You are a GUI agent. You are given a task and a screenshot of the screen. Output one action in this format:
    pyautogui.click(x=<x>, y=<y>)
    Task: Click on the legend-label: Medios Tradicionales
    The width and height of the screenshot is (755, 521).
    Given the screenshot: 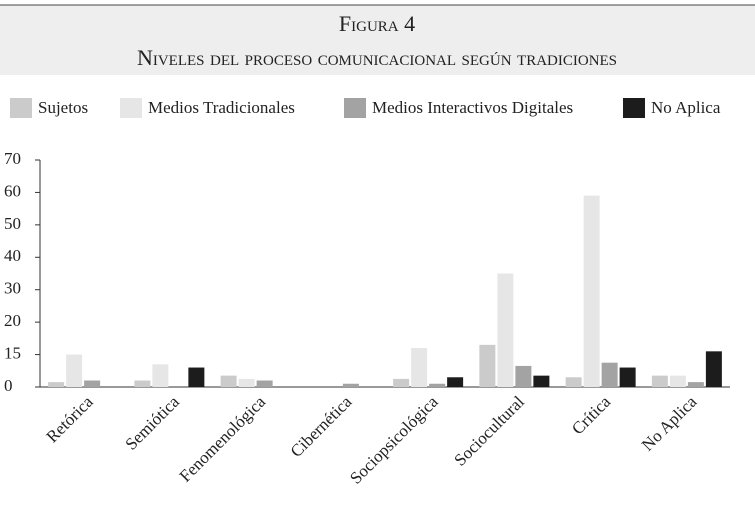 What is the action you would take?
    pyautogui.click(x=221, y=107)
    